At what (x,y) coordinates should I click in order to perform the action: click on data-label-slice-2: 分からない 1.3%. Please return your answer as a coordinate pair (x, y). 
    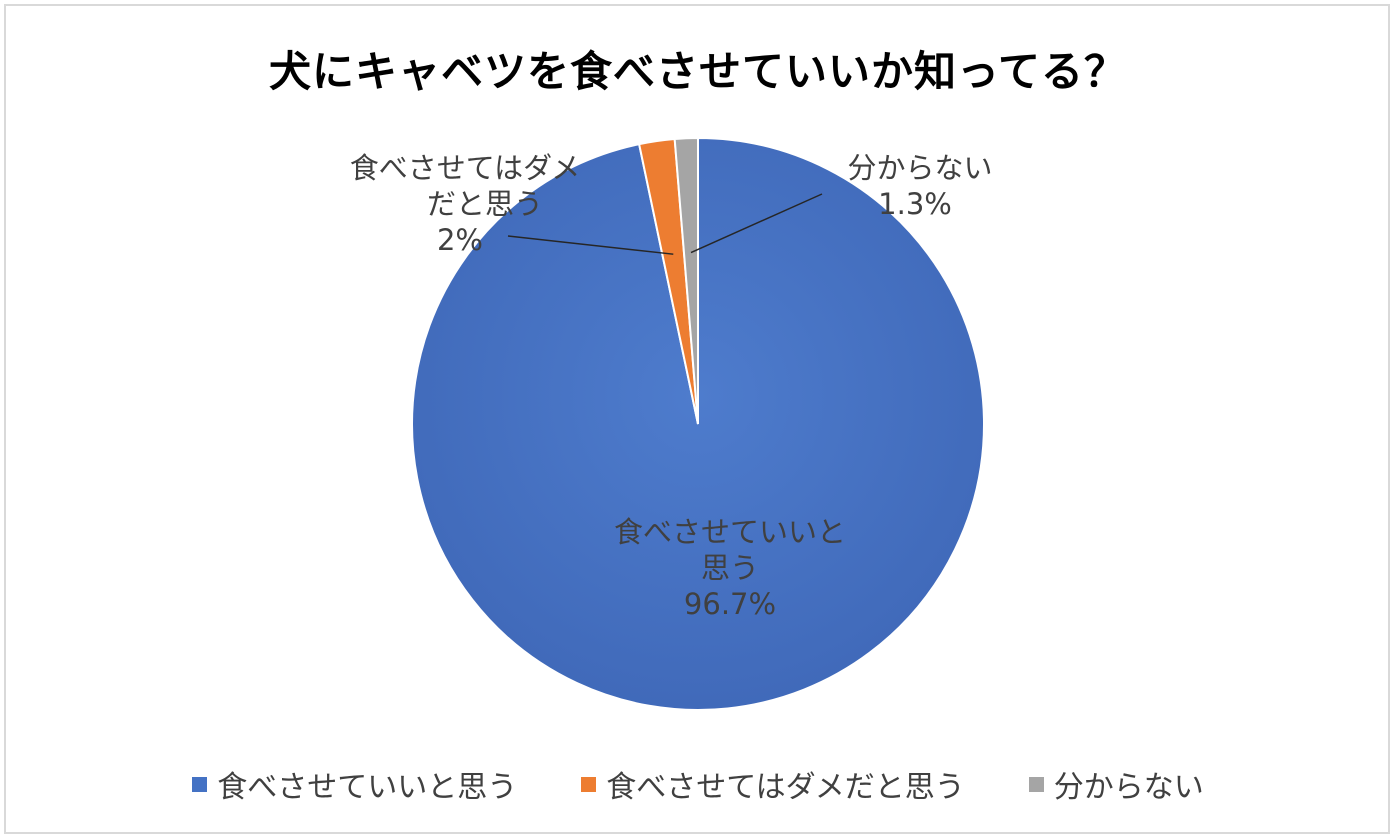
    Looking at the image, I should click on (920, 186).